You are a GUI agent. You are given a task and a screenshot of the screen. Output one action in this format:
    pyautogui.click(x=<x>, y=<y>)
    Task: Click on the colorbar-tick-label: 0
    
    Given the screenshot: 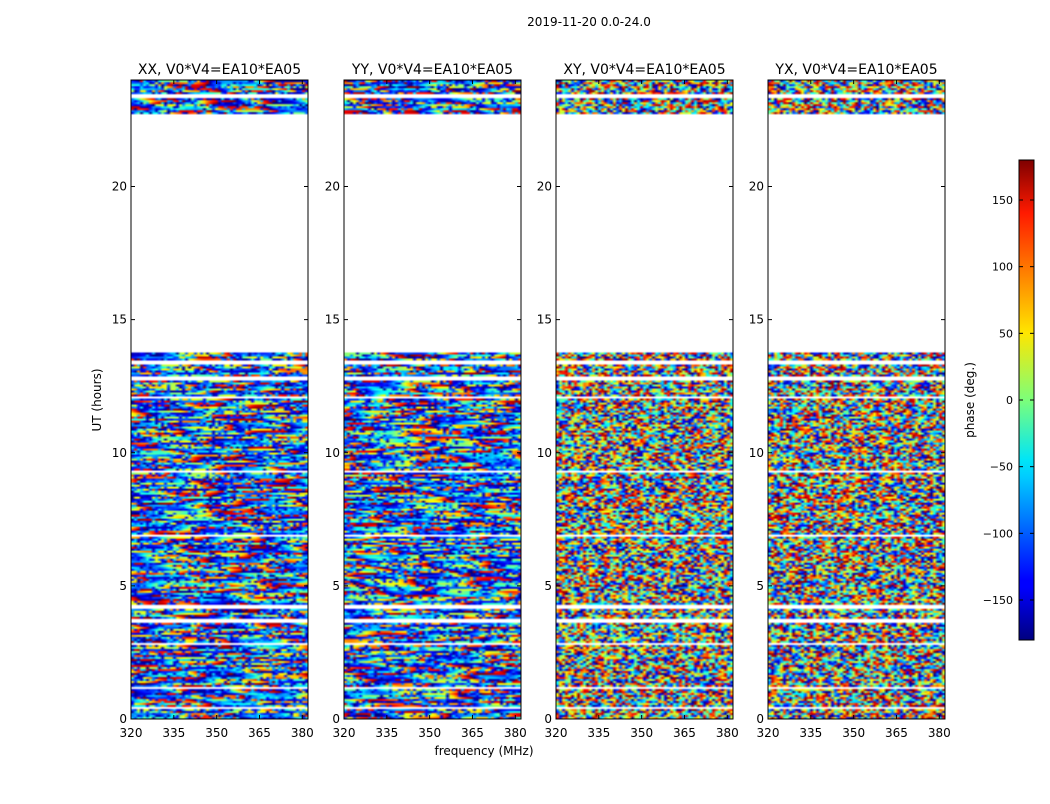 What is the action you would take?
    pyautogui.click(x=1009, y=400)
    